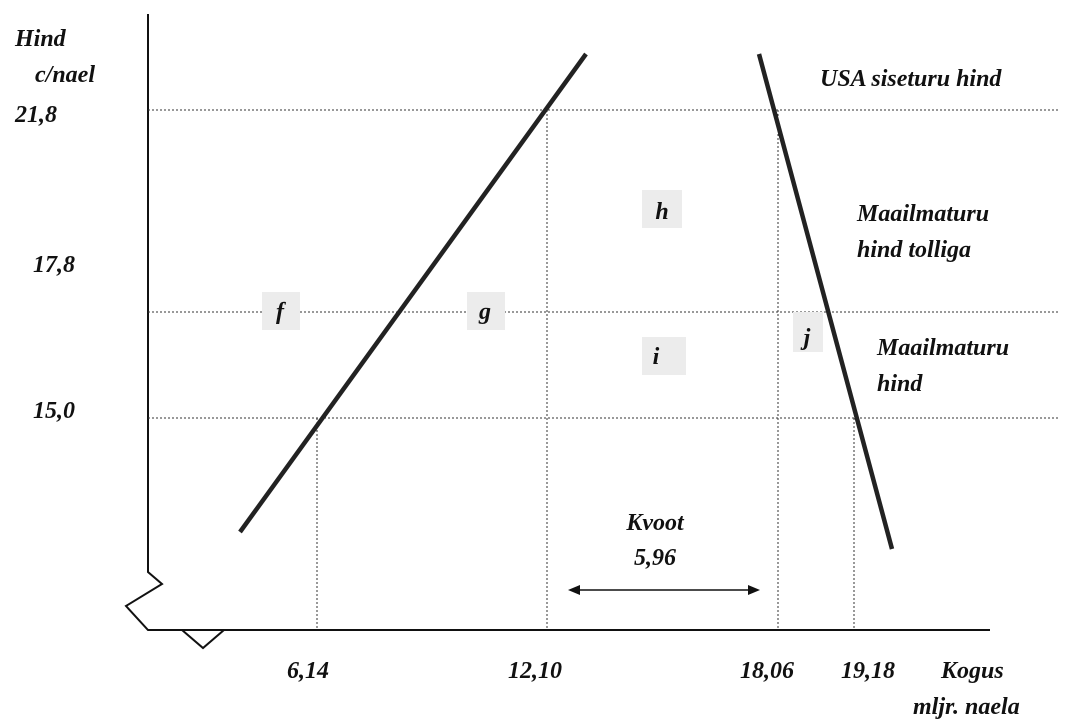 This screenshot has width=1074, height=722. Describe the element at coordinates (664, 356) in the screenshot. I see `area-i-box` at that location.